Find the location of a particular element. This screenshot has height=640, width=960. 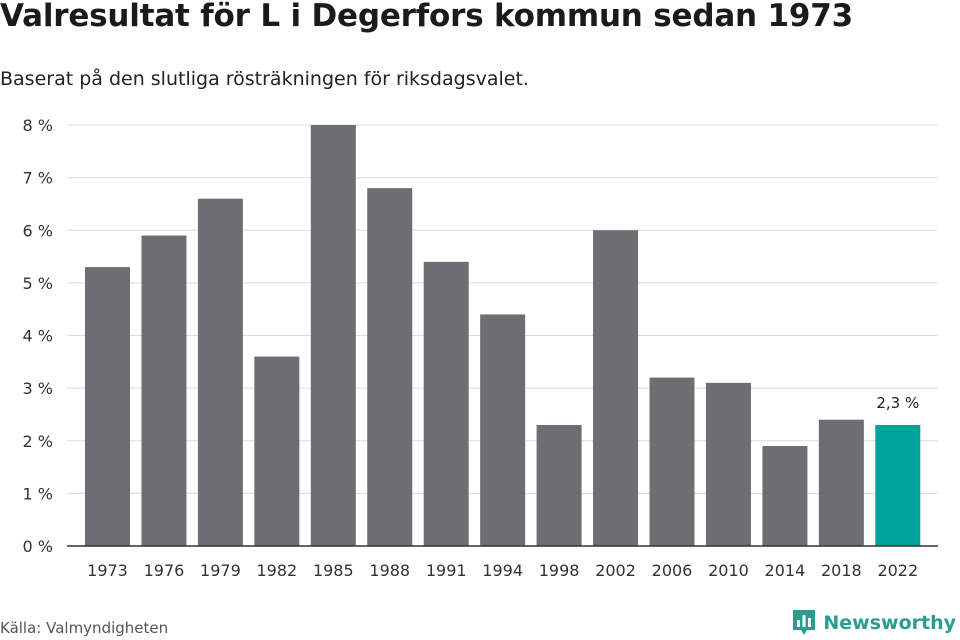

x-tick-label: 2002 is located at coordinates (615, 570).